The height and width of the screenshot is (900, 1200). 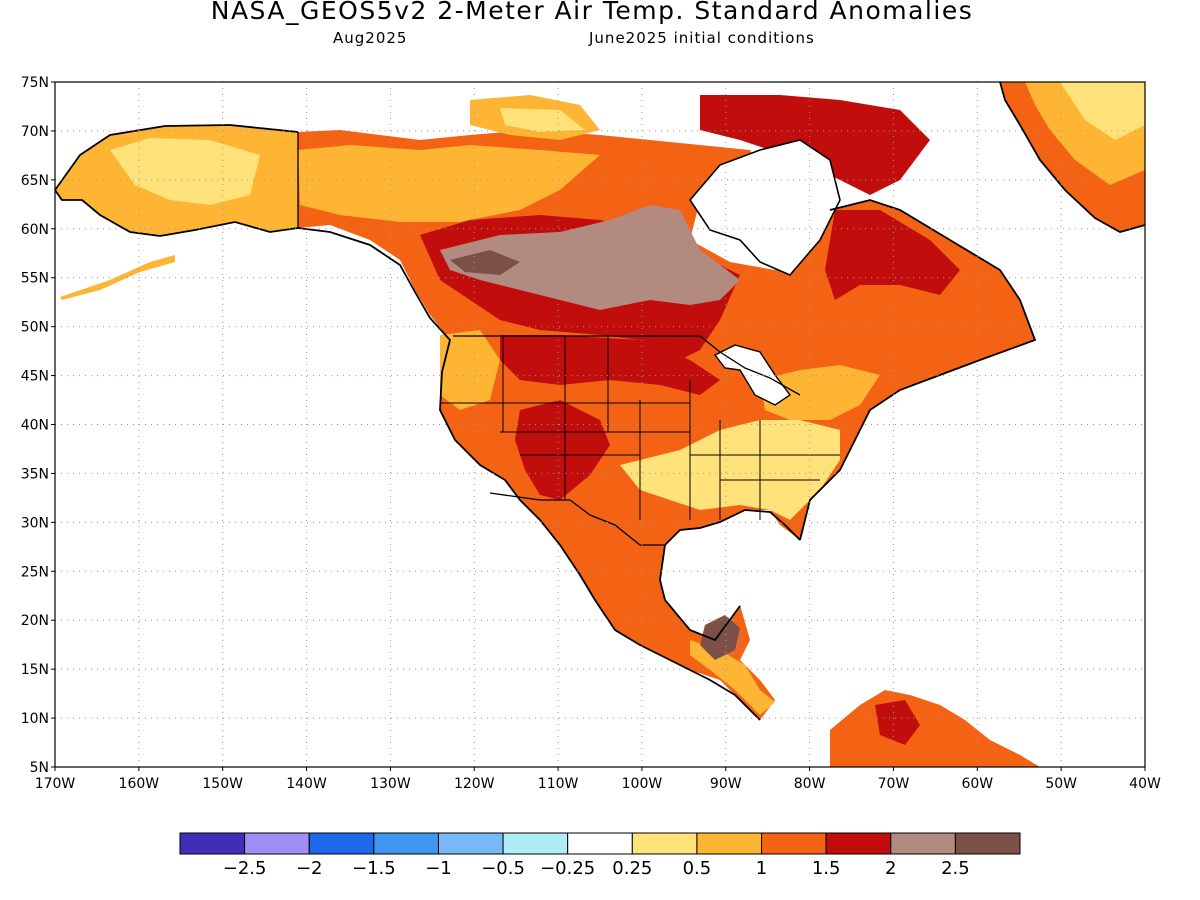 What do you see at coordinates (35, 230) in the screenshot?
I see `lat-tick-label: 60N` at bounding box center [35, 230].